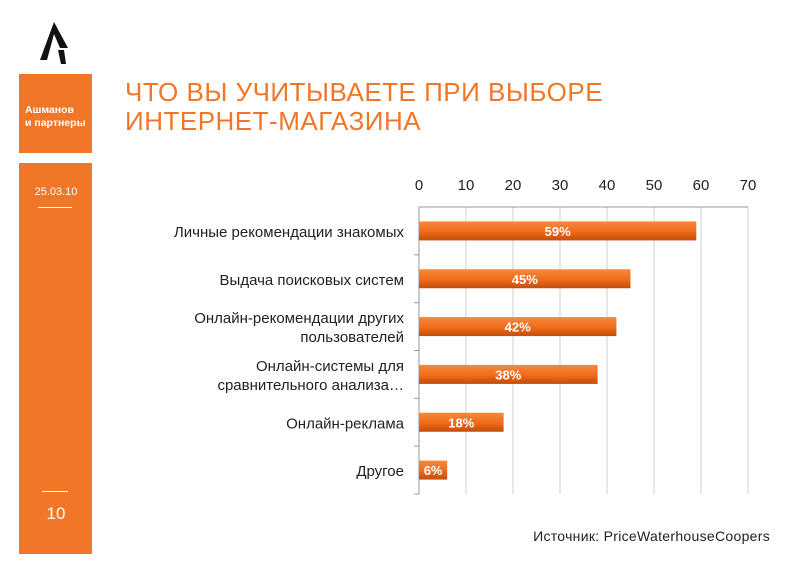 The height and width of the screenshot is (579, 800). I want to click on logo-mark, so click(54, 41).